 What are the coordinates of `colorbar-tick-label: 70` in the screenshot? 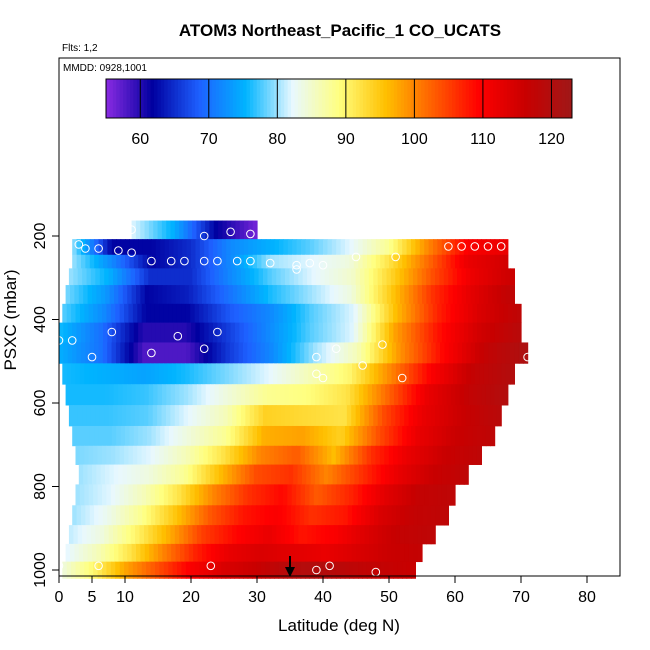 It's located at (209, 139).